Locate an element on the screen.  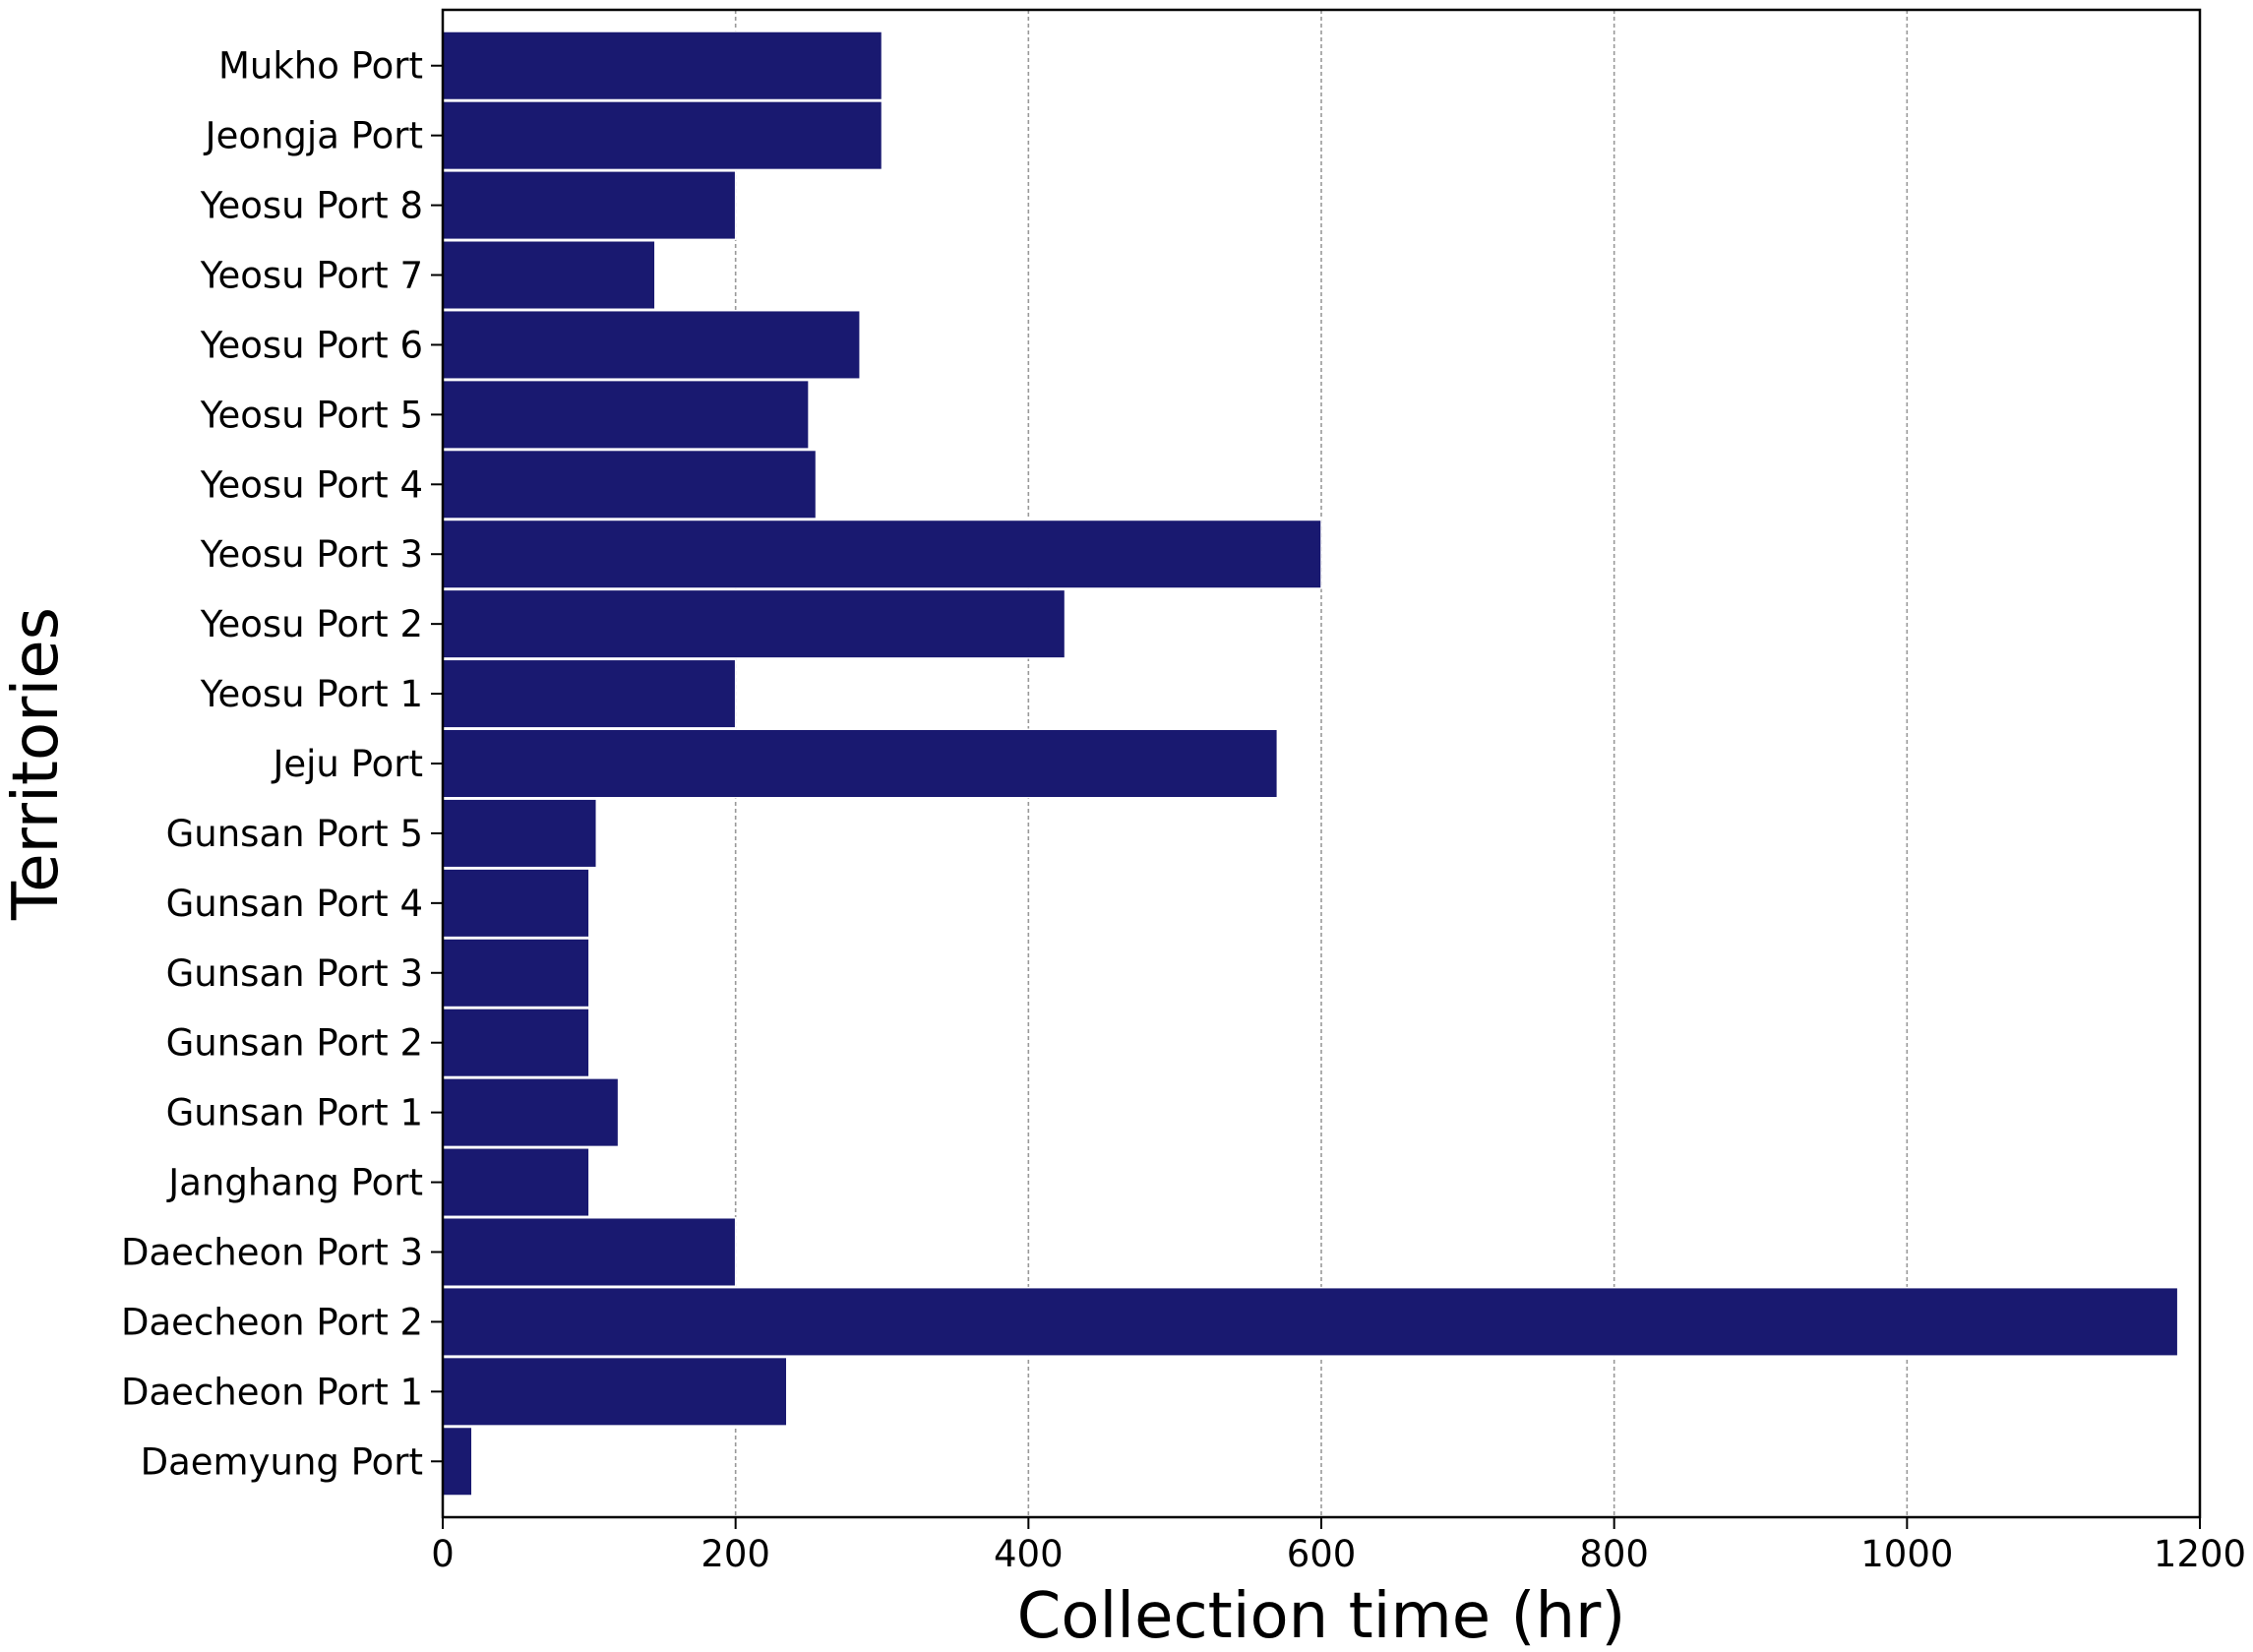
x-axis: 0 200 400 600 800 1000 1200 is located at coordinates (1338, 1546).